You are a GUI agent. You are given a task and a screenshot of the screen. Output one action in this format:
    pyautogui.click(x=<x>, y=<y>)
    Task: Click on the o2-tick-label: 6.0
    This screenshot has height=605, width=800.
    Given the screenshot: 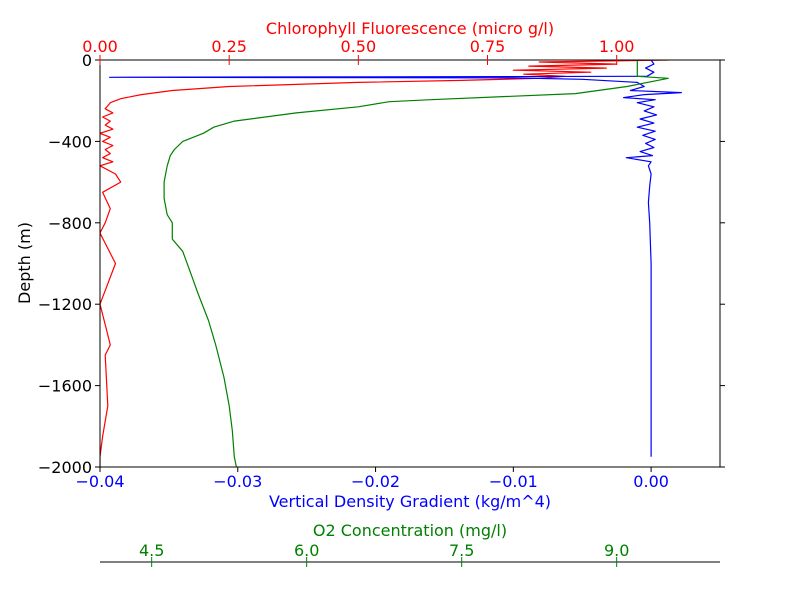 What is the action you would take?
    pyautogui.click(x=306, y=550)
    